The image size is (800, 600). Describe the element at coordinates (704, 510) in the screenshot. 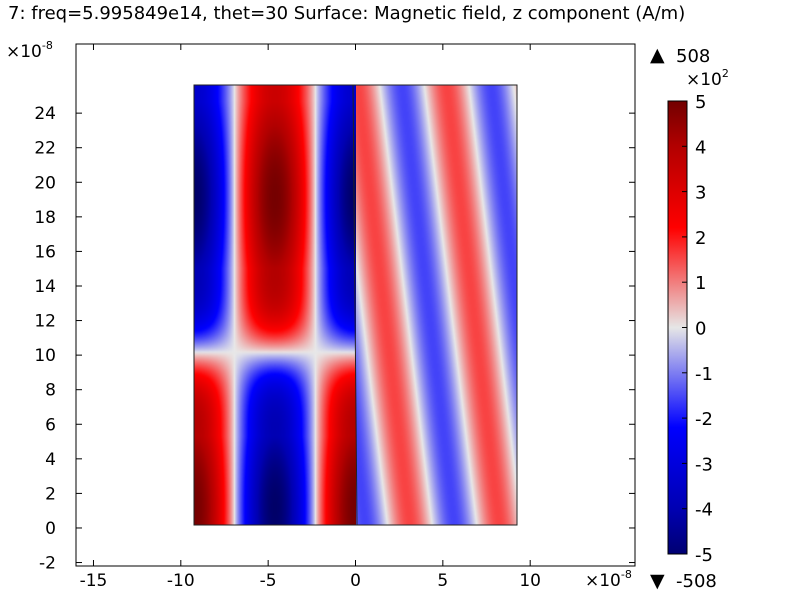

I see `colorbar-tick-label: -4` at that location.